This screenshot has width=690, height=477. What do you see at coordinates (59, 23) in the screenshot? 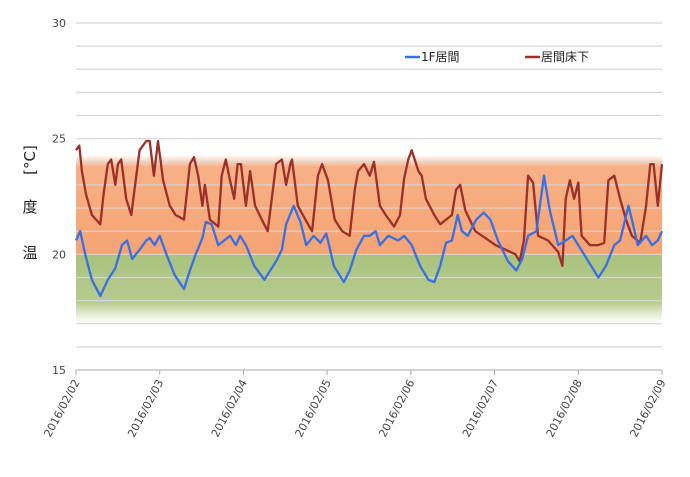
I see `y-tick-label: 30` at bounding box center [59, 23].